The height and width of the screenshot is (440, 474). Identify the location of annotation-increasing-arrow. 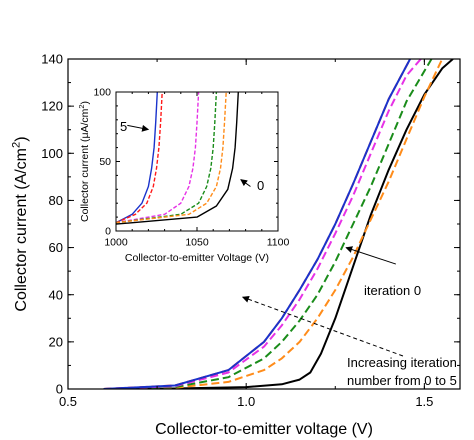
(322, 326).